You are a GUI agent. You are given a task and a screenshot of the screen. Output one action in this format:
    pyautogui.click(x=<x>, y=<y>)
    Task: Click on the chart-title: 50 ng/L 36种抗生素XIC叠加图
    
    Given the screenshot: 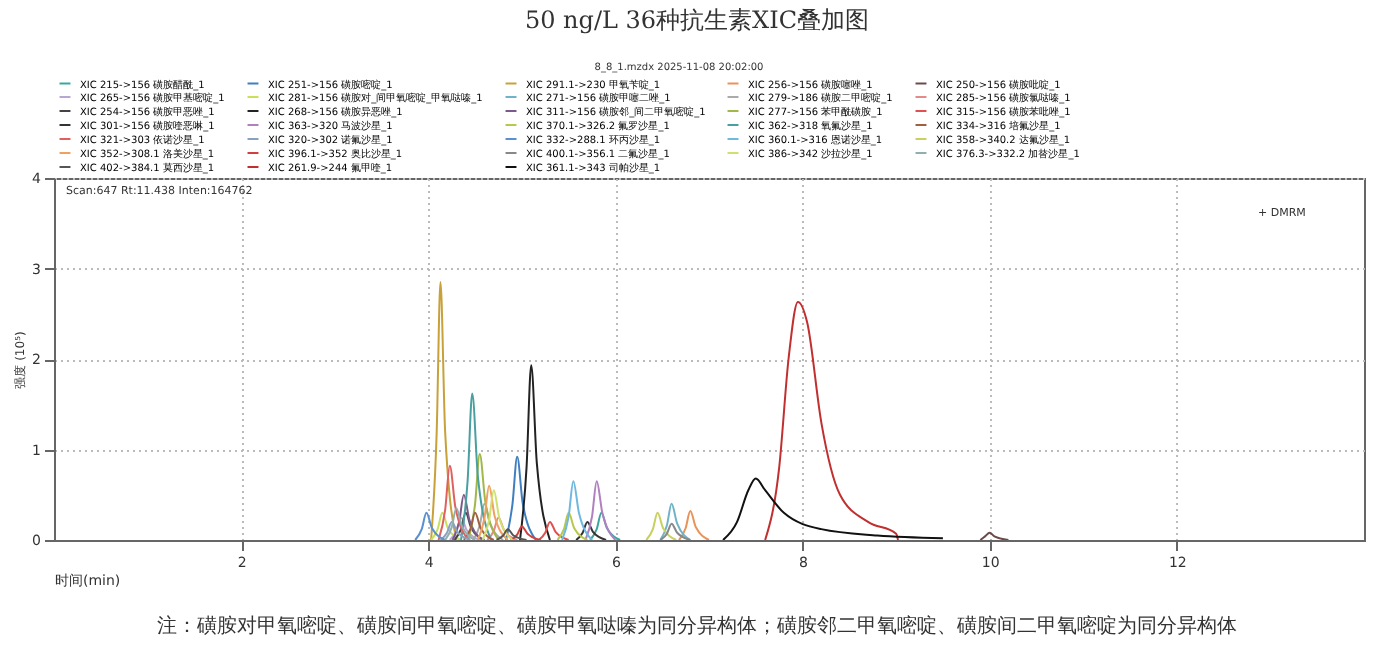 What is the action you would take?
    pyautogui.click(x=697, y=20)
    